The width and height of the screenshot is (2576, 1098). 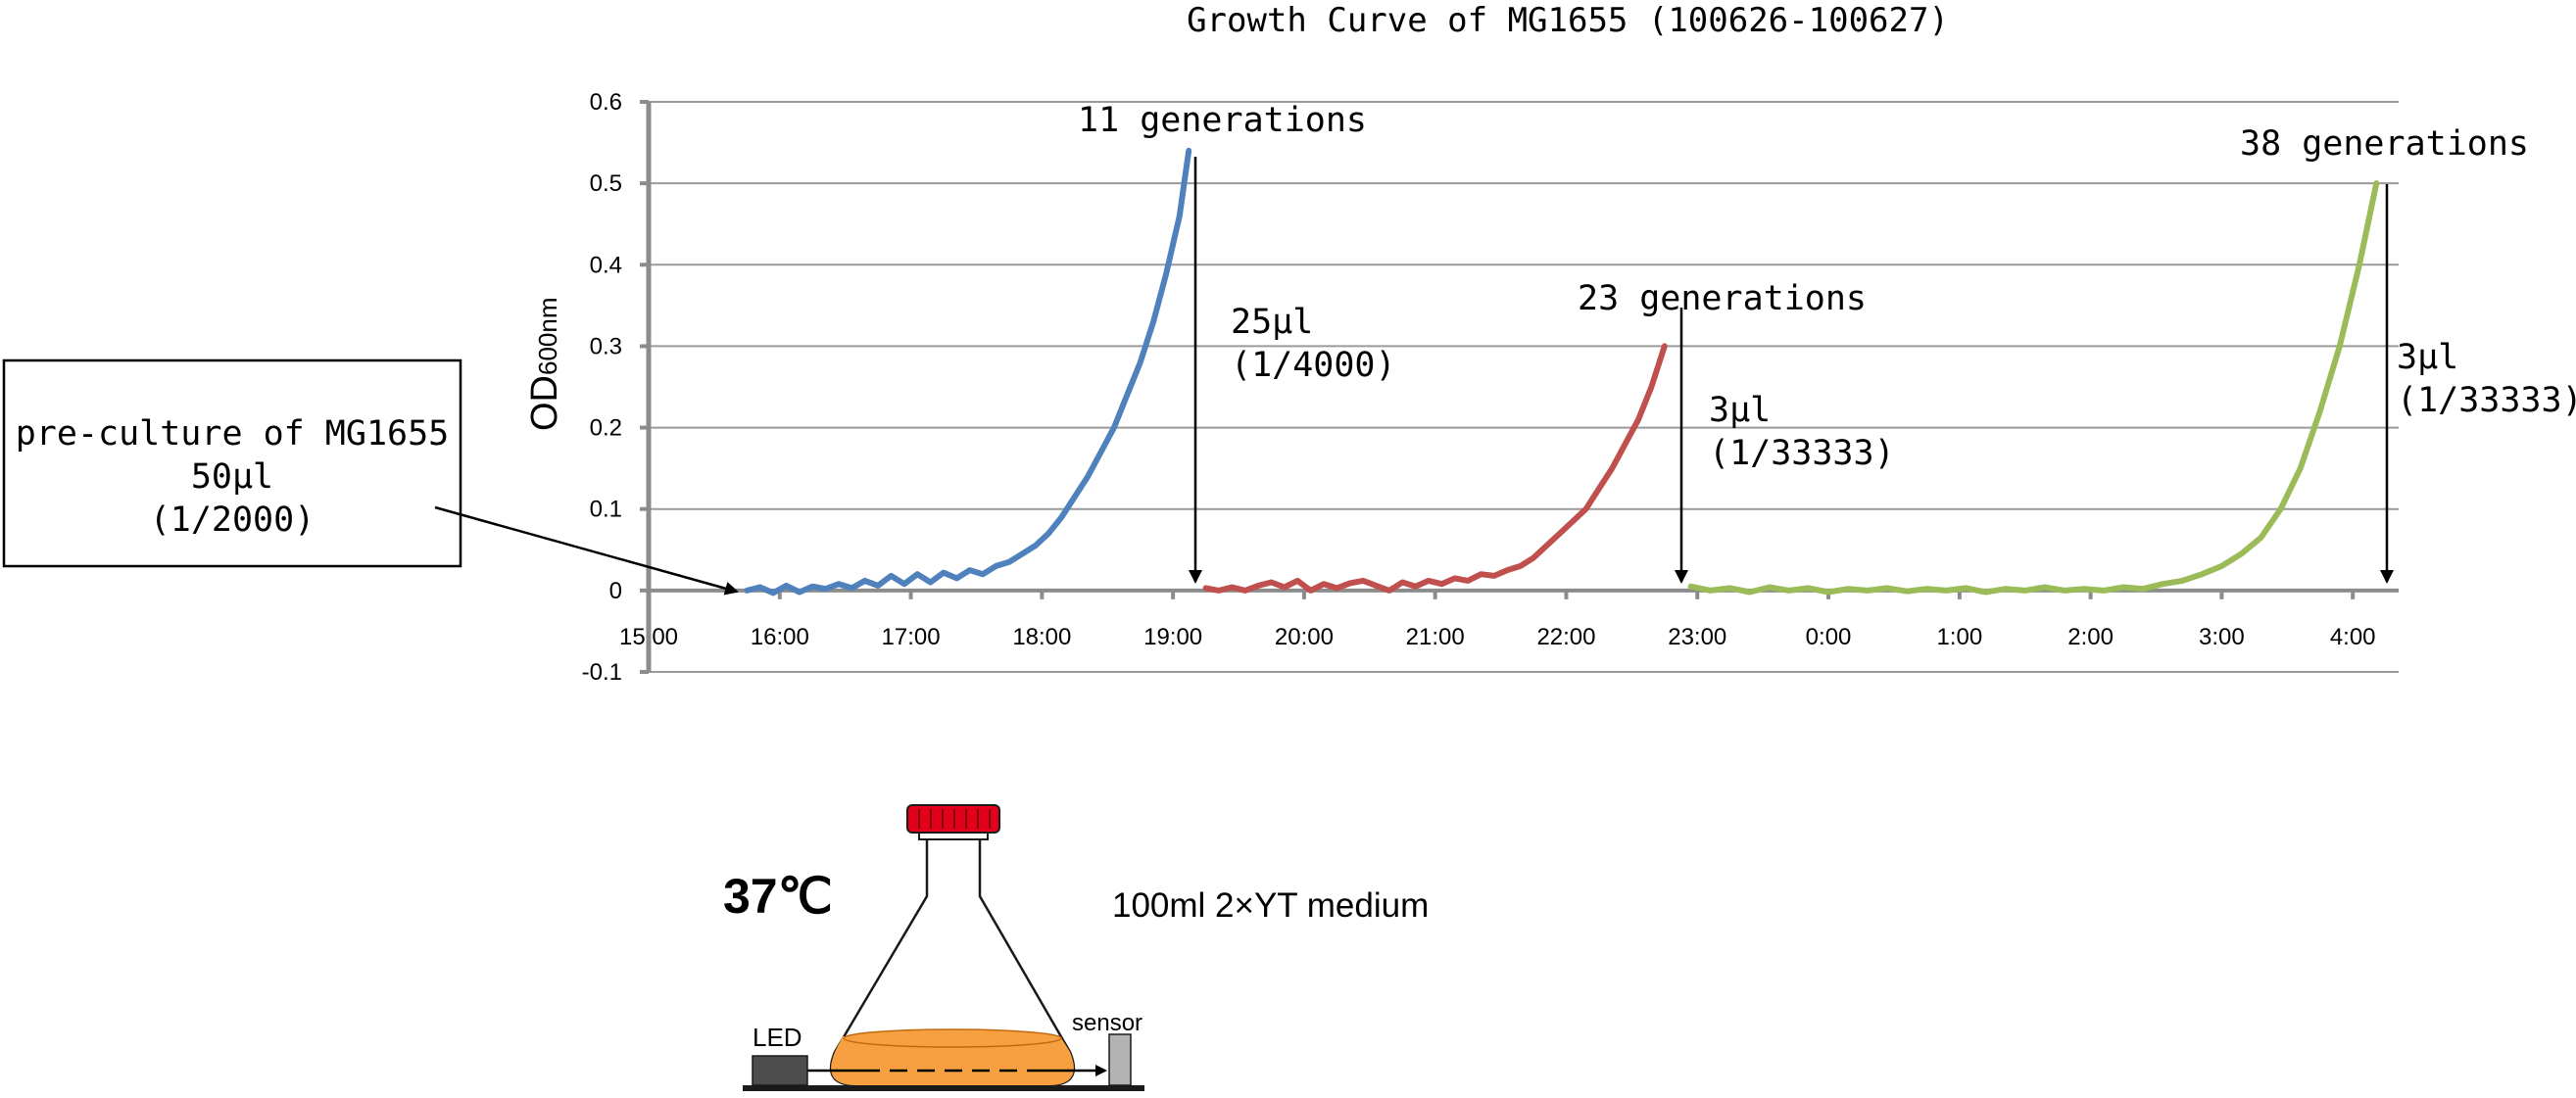 I want to click on y-axis-label: OD600nm, so click(x=544, y=365).